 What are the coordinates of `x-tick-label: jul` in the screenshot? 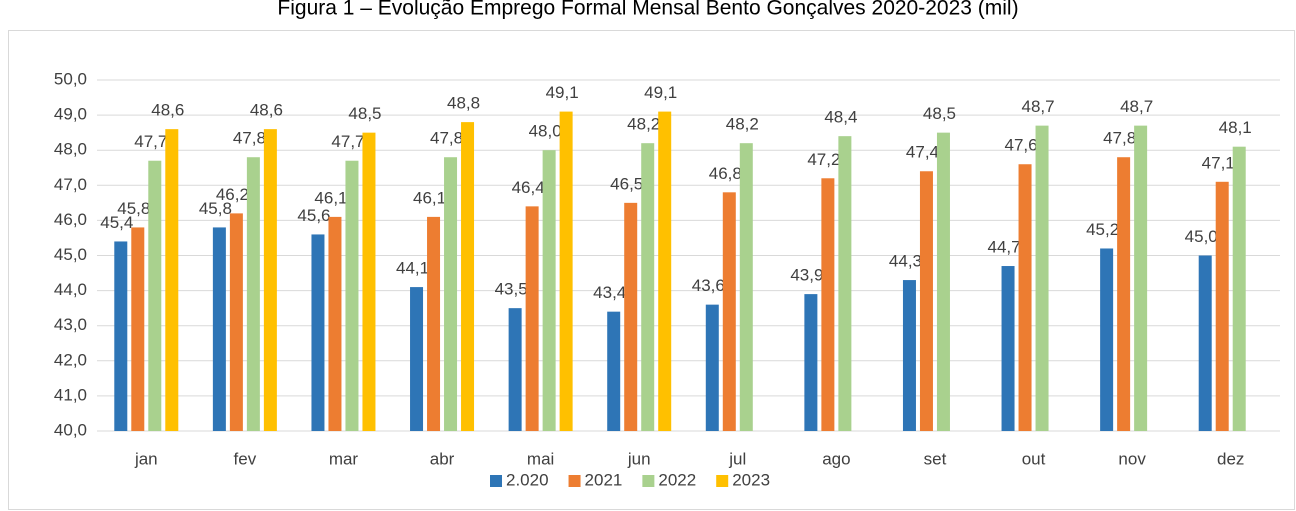 It's located at (737, 458).